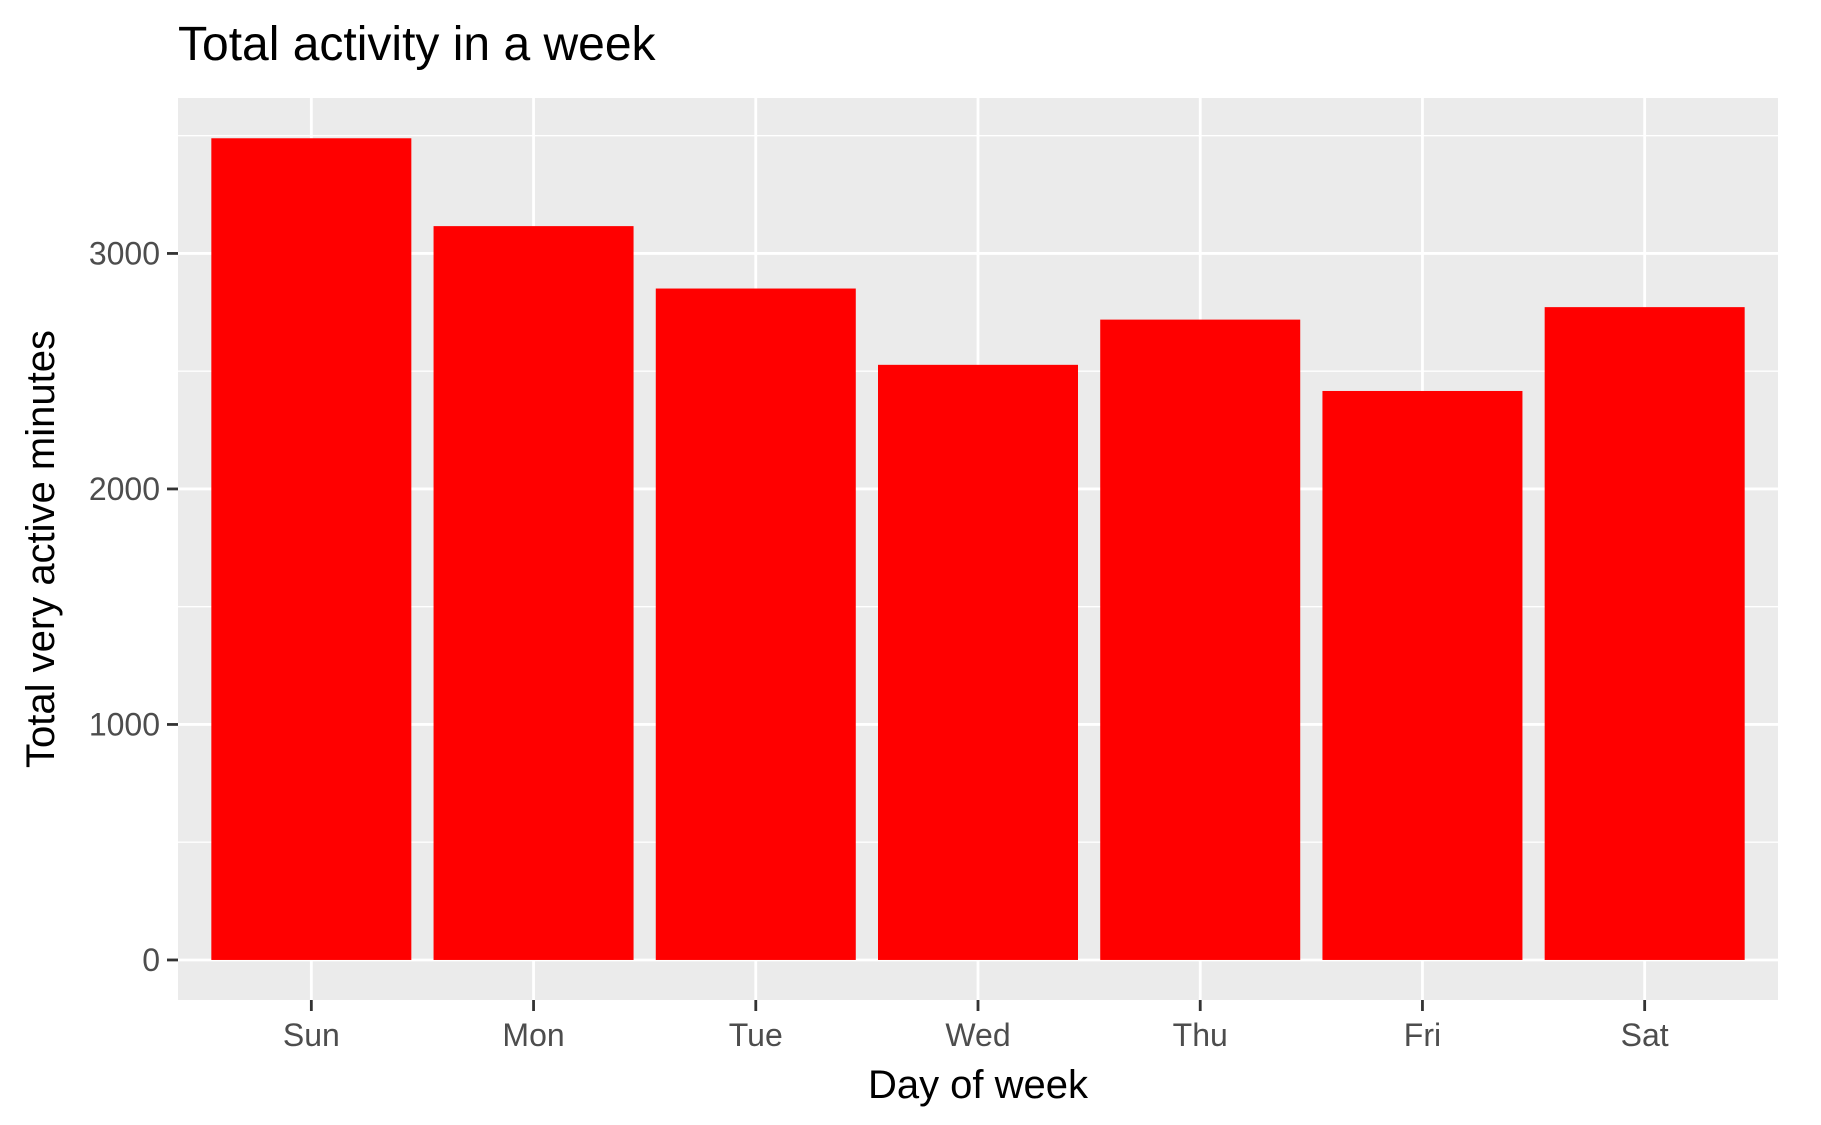 Image resolution: width=1821 pixels, height=1125 pixels. Describe the element at coordinates (417, 44) in the screenshot. I see `chart-title: Total activity in a week` at that location.